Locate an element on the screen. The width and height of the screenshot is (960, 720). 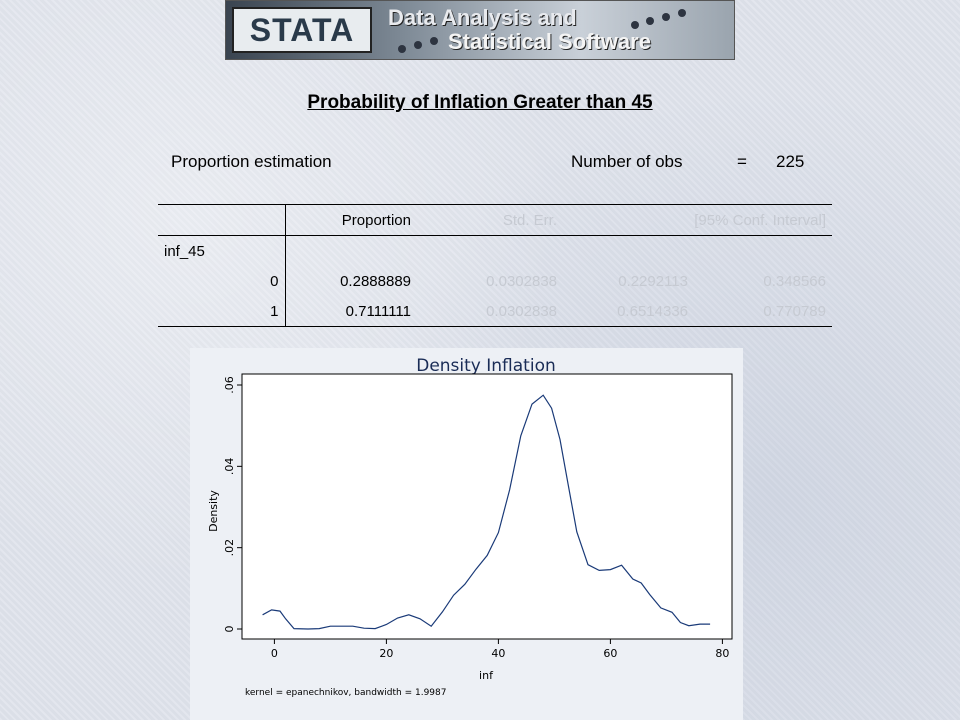
cell-ci-low: 0.2292113 is located at coordinates (653, 281).